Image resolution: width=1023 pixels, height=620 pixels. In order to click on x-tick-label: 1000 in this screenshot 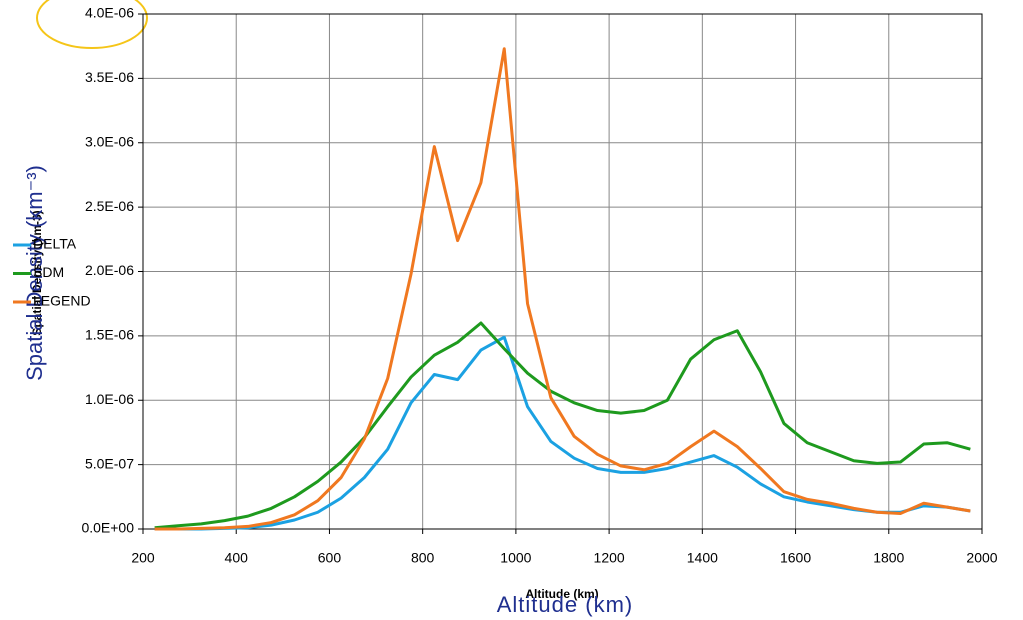, I will do `click(515, 558)`.